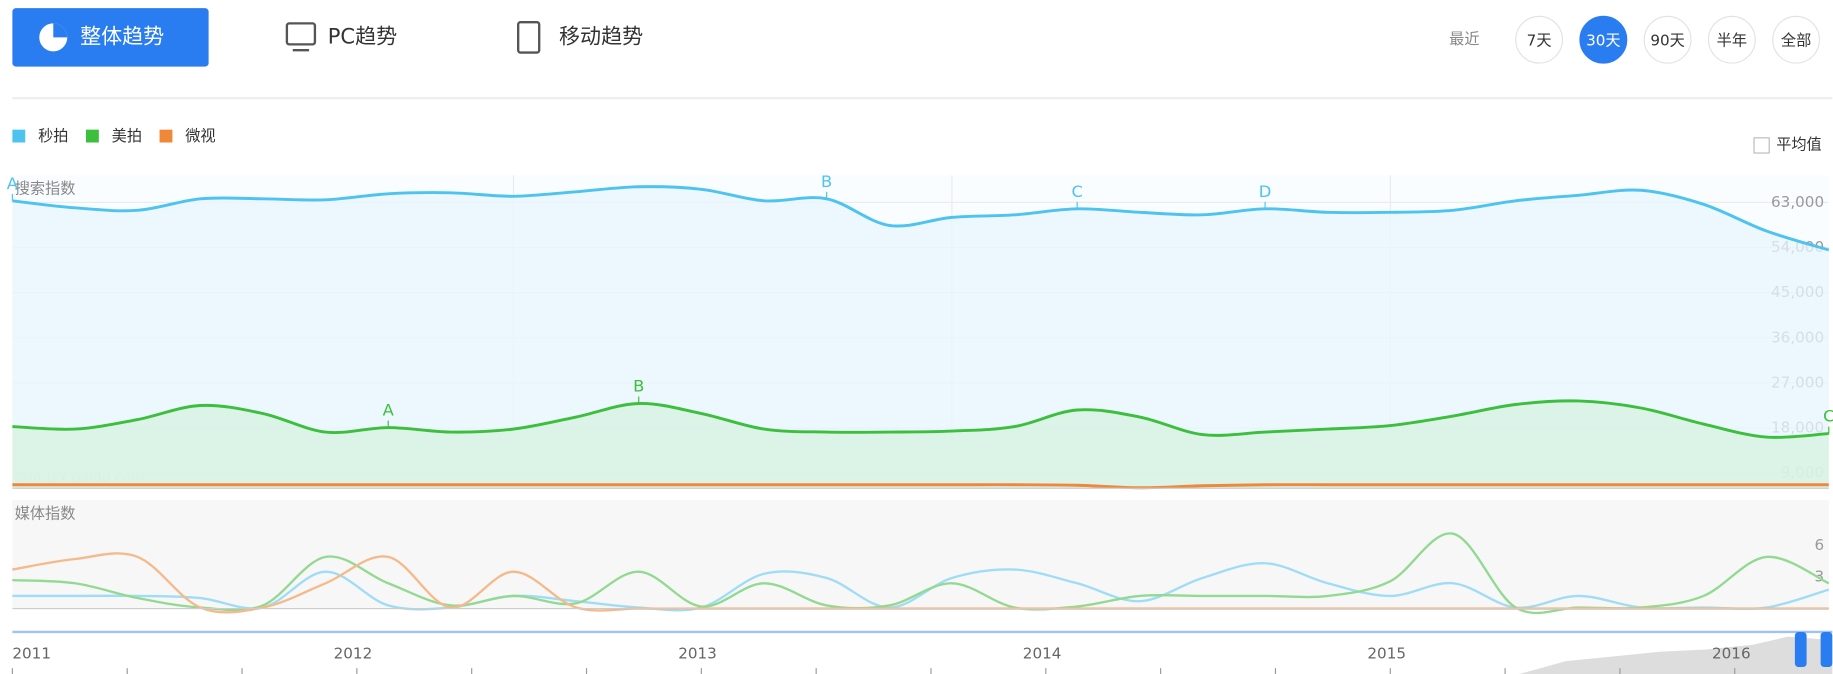 This screenshot has height=674, width=1833. What do you see at coordinates (697, 654) in the screenshot?
I see `navigator-label: 2013` at bounding box center [697, 654].